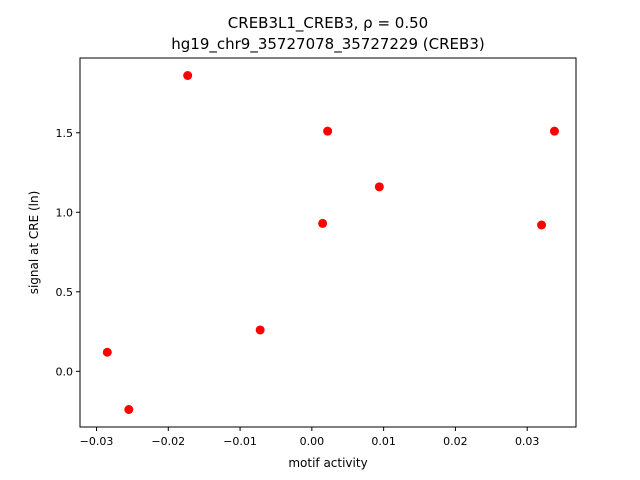 The height and width of the screenshot is (480, 640). Describe the element at coordinates (65, 133) in the screenshot. I see `y-tick-label: 1.5` at that location.